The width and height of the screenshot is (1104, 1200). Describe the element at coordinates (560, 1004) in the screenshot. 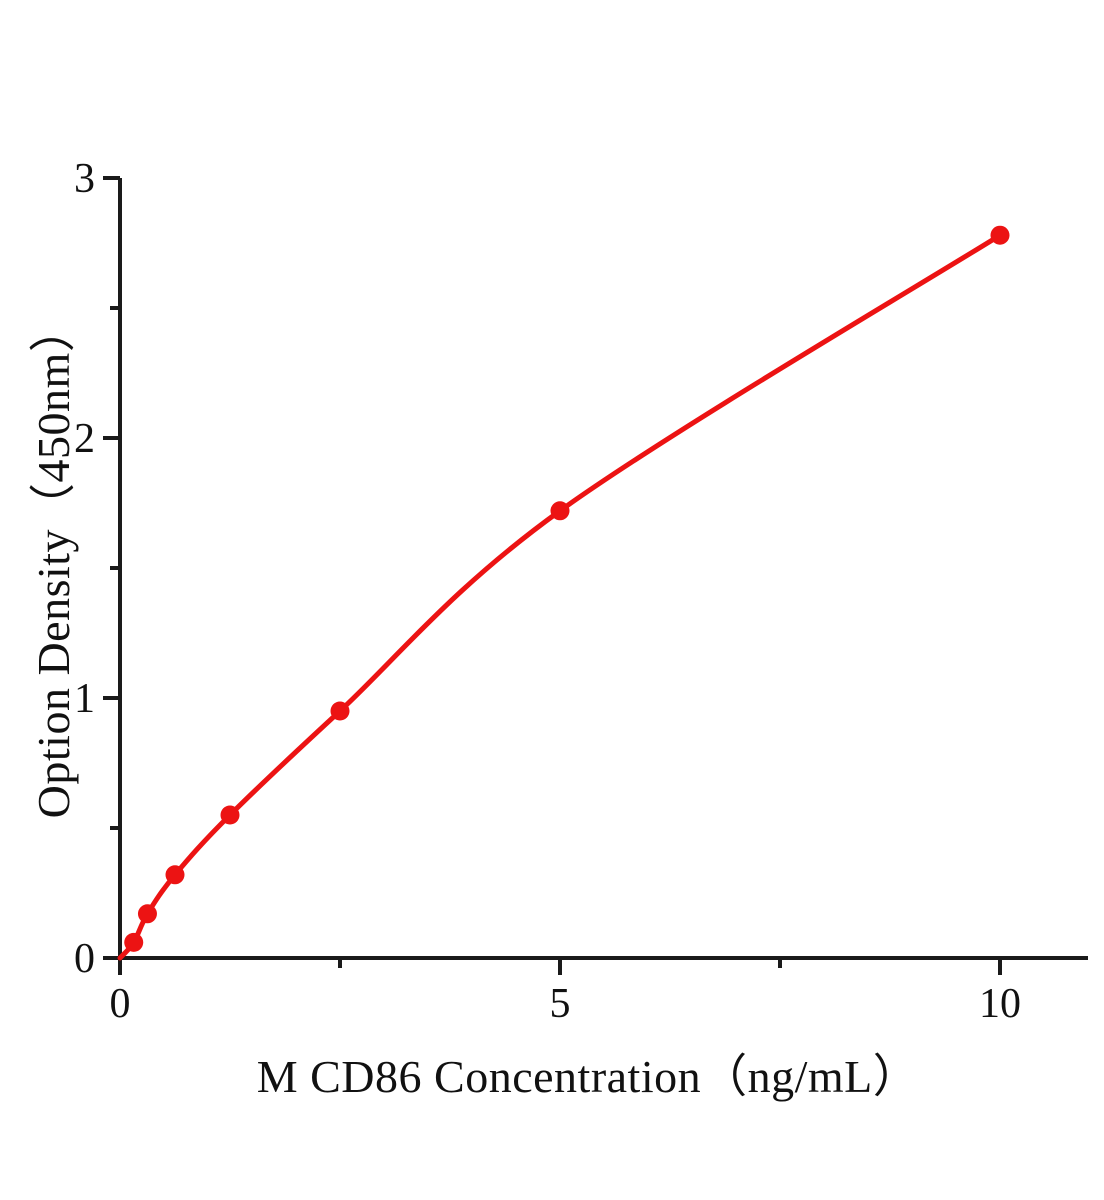

I see `x-tick-label: 5` at that location.